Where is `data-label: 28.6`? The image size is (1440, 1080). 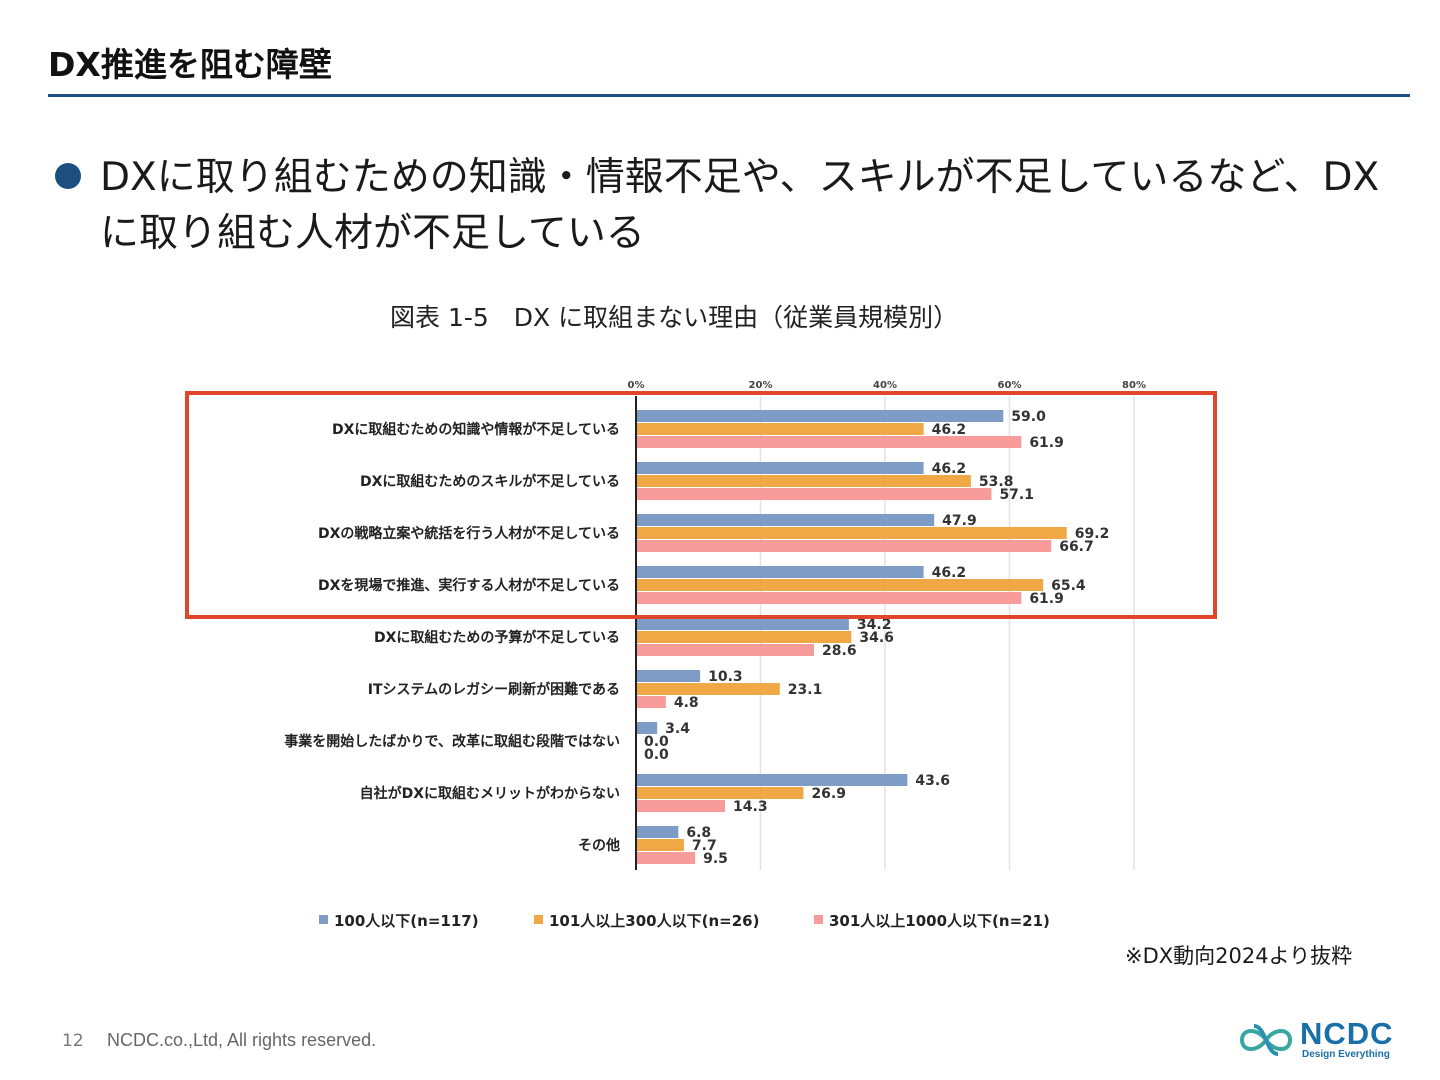 data-label: 28.6 is located at coordinates (839, 651).